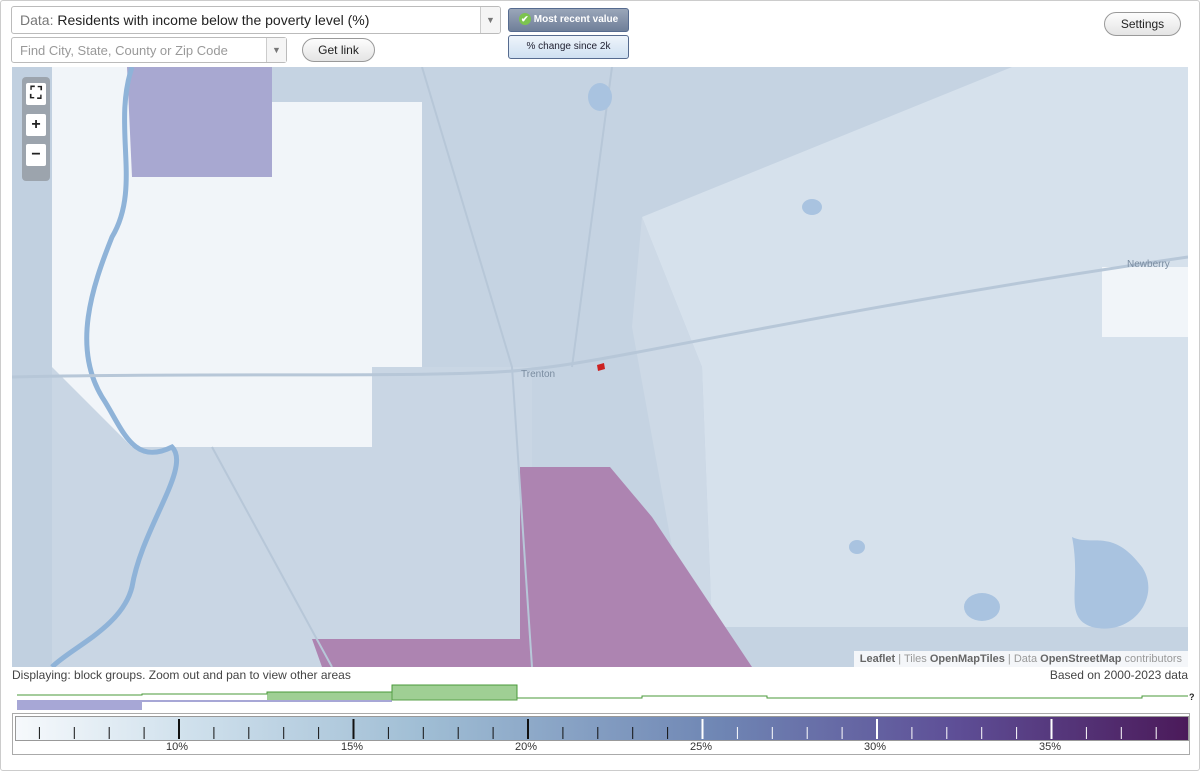 Image resolution: width=1200 pixels, height=771 pixels. What do you see at coordinates (1192, 697) in the screenshot?
I see `help-icon: ?` at bounding box center [1192, 697].